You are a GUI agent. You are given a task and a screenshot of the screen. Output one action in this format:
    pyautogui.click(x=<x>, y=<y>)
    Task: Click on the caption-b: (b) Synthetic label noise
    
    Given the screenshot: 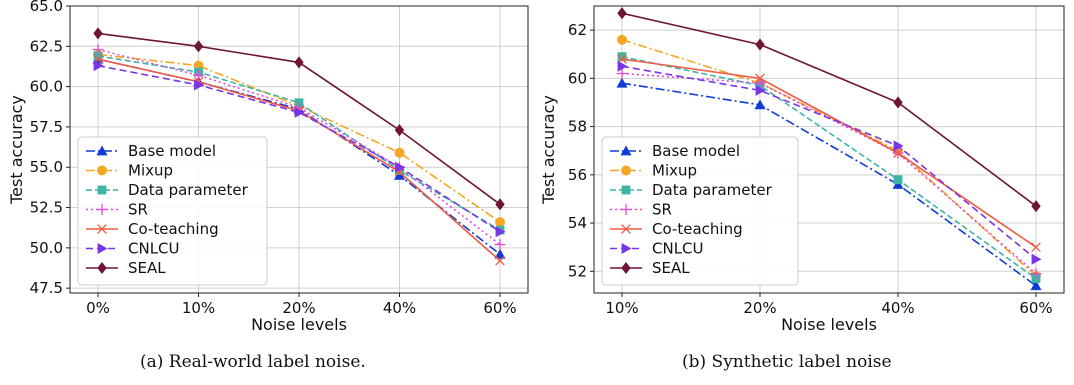 What is the action you would take?
    pyautogui.click(x=787, y=362)
    